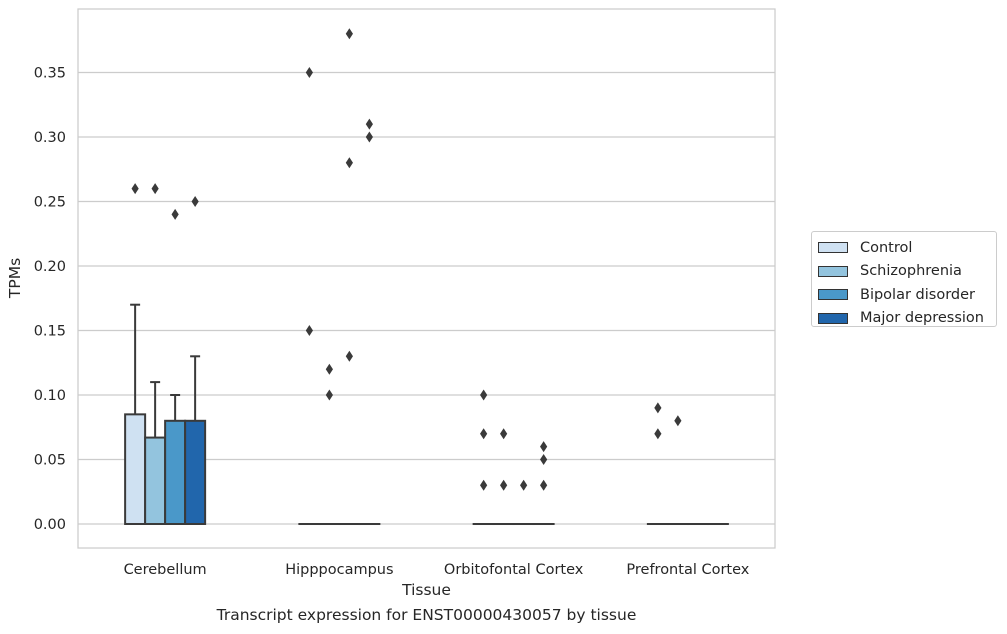  I want to click on y-tick-label-4: 0.20, so click(50, 267).